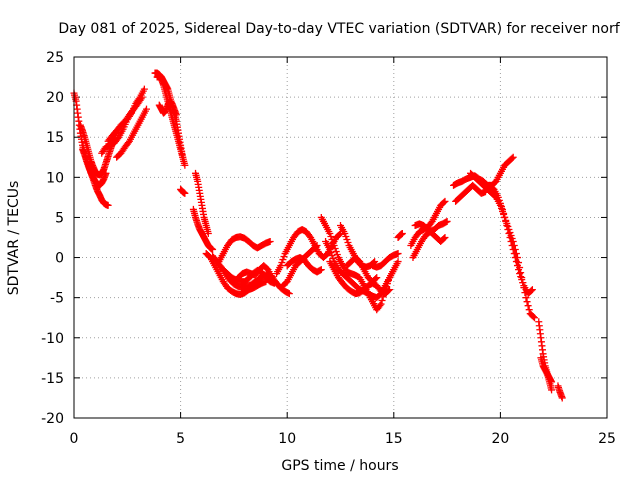 The image size is (640, 480). Describe the element at coordinates (59, 218) in the screenshot. I see `y-tick-label: 5` at that location.